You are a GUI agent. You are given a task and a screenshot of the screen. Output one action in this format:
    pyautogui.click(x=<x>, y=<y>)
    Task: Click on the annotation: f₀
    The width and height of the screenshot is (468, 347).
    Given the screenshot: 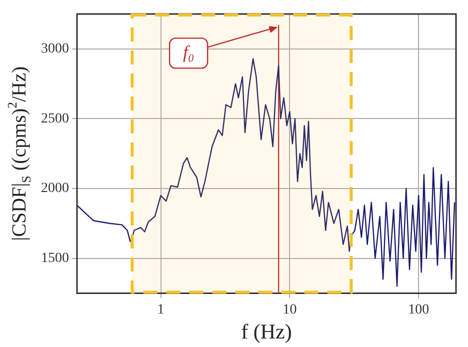 What is the action you would take?
    pyautogui.click(x=188, y=52)
    